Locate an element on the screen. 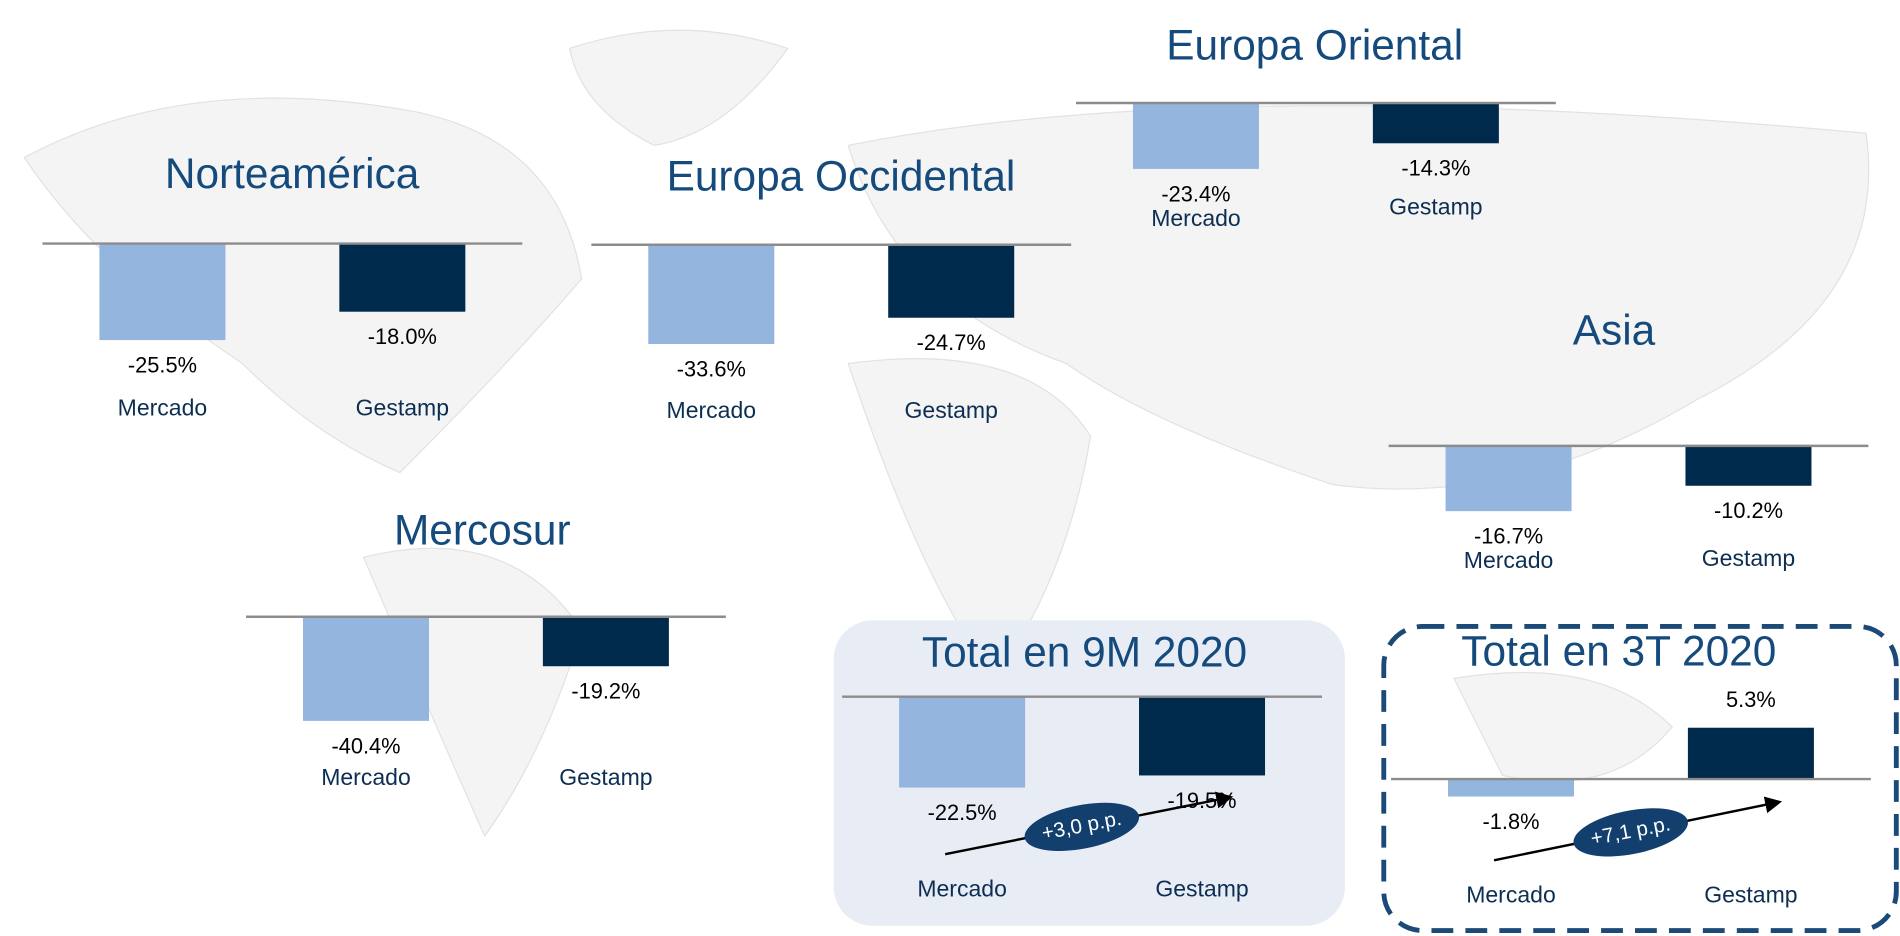 The height and width of the screenshot is (936, 1900). value-label: -10.2% is located at coordinates (1748, 510).